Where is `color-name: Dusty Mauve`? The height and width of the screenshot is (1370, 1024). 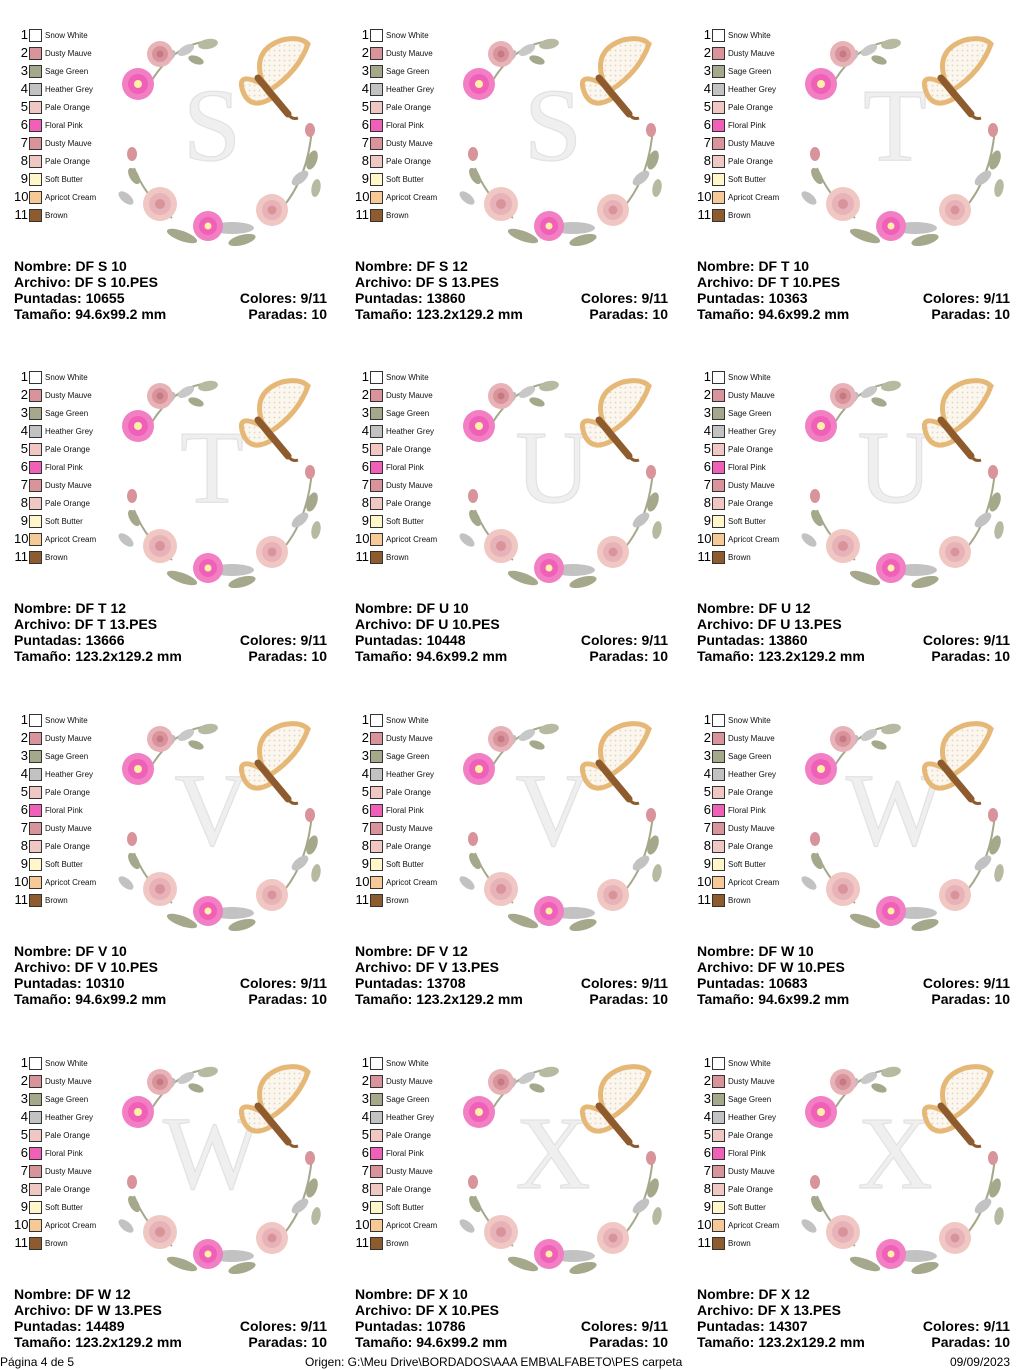
color-name: Dusty Mauve is located at coordinates (751, 395).